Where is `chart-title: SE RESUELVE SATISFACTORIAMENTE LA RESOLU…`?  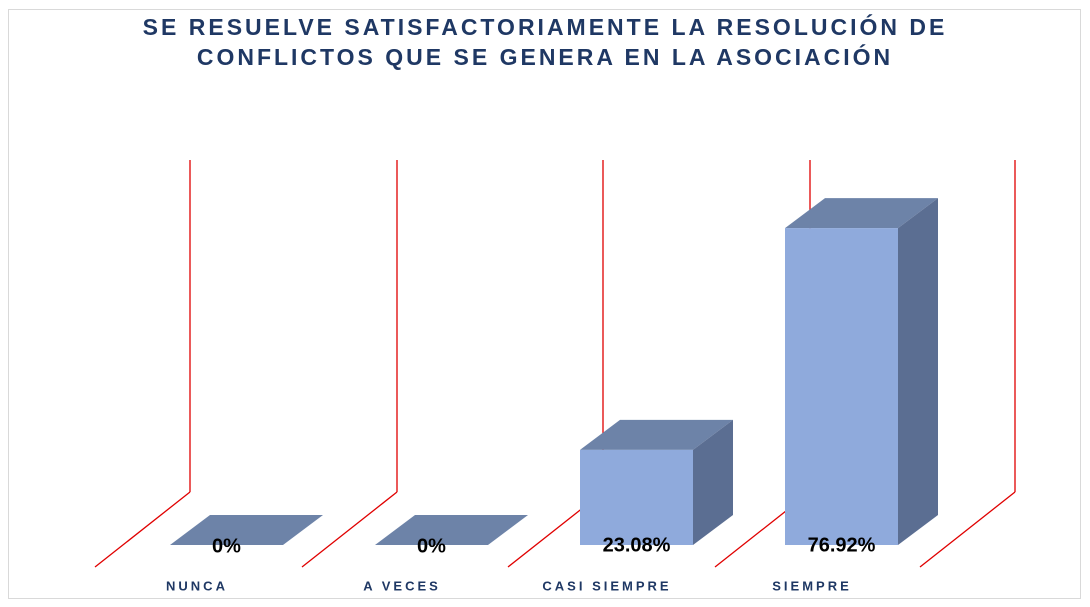 chart-title: SE RESUELVE SATISFACTORIAMENTE LA RESOLU… is located at coordinates (545, 42).